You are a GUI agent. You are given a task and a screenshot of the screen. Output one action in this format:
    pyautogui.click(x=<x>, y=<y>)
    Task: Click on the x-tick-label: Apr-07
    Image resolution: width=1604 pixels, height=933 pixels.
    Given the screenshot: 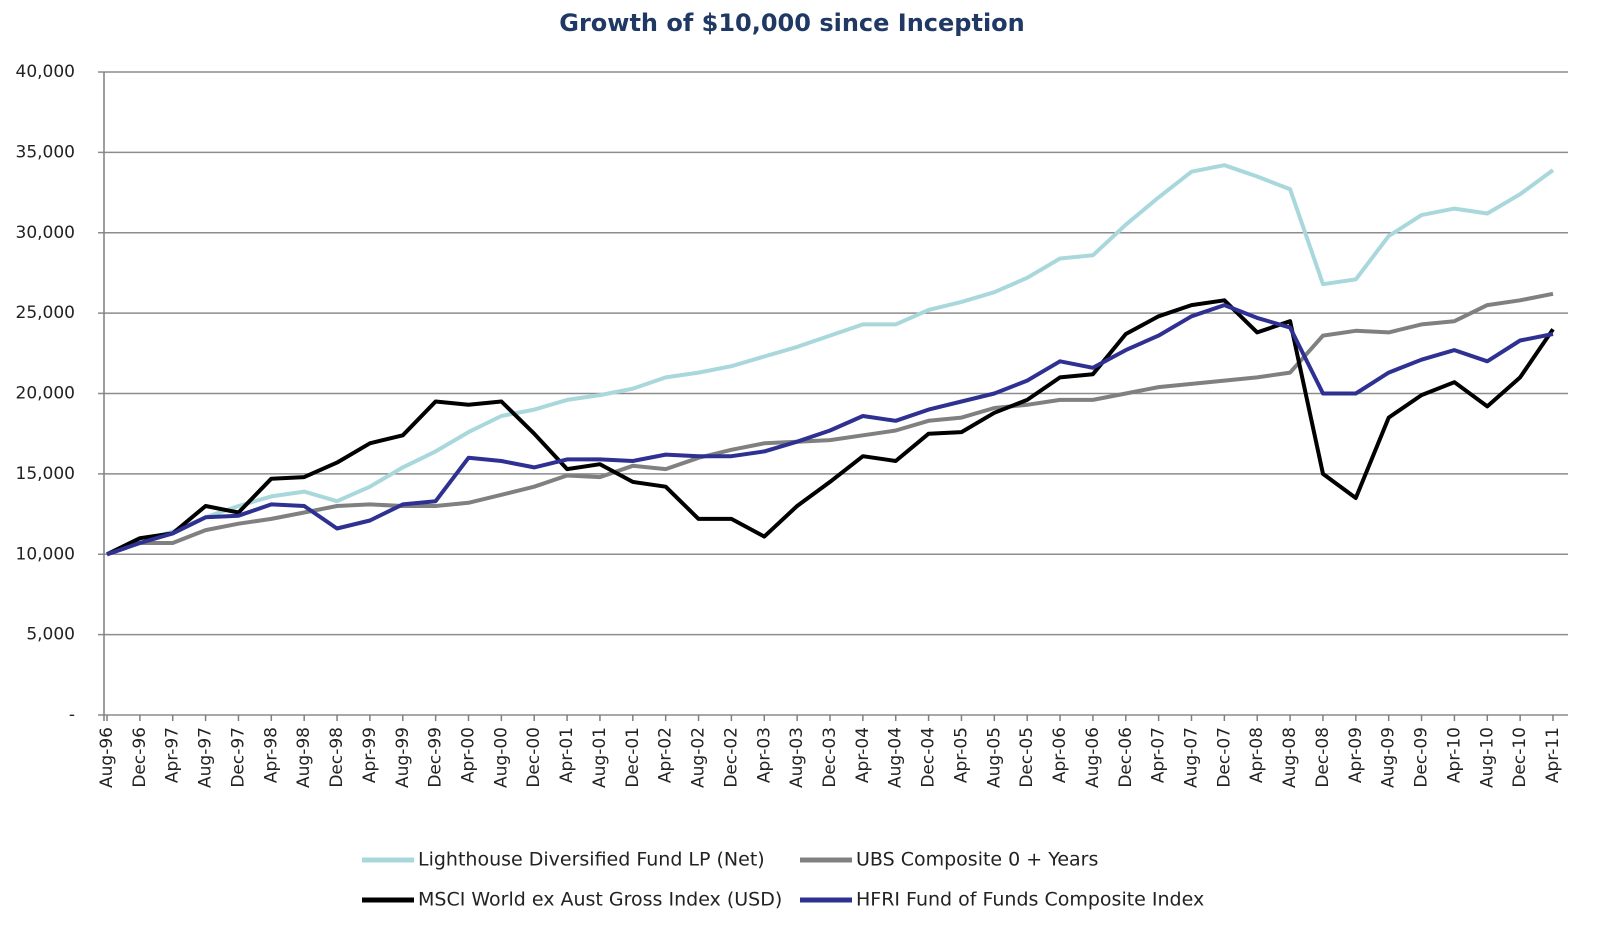 What is the action you would take?
    pyautogui.click(x=1159, y=755)
    